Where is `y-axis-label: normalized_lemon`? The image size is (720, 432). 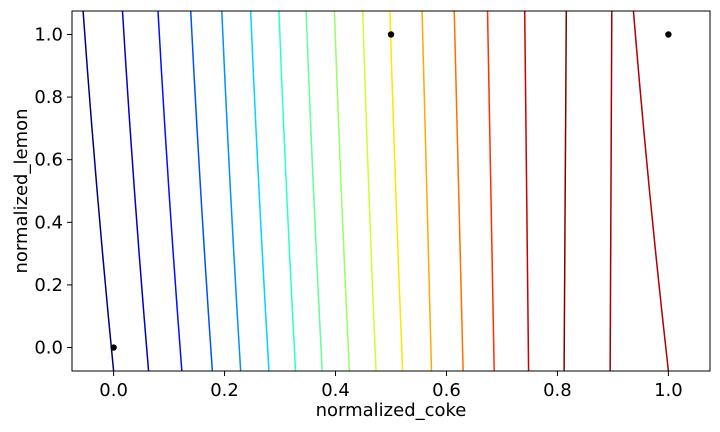
y-axis-label: normalized_lemon is located at coordinates (21, 190).